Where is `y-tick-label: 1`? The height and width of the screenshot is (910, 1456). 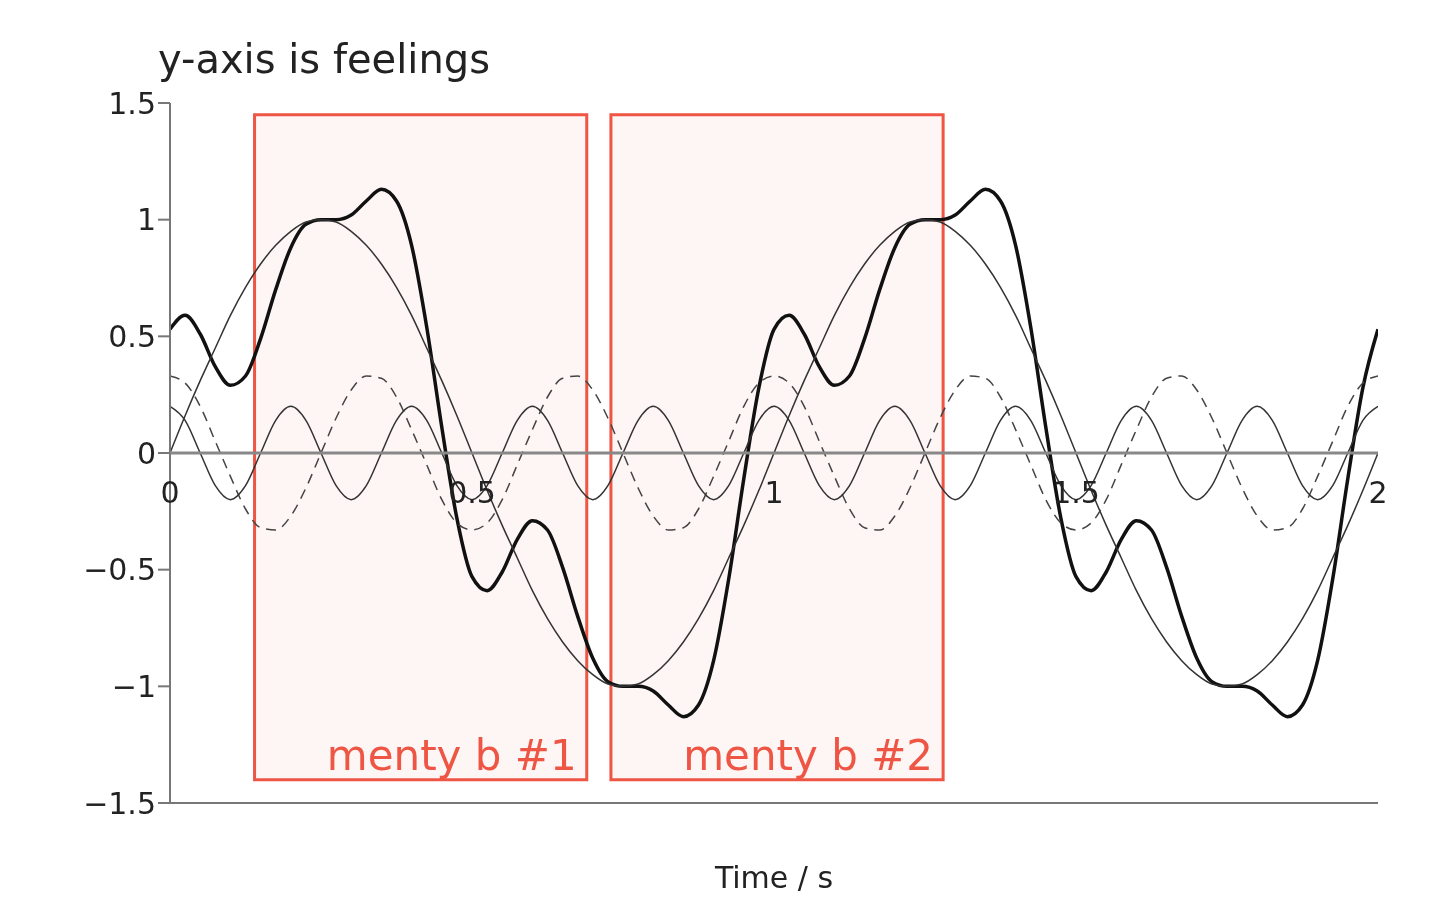 y-tick-label: 1 is located at coordinates (146, 220).